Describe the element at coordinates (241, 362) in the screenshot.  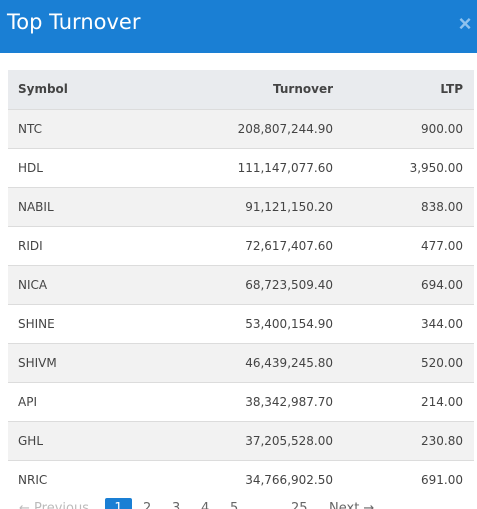
I see `table-row: SHIVM 46,439,245.80 520.00` at that location.